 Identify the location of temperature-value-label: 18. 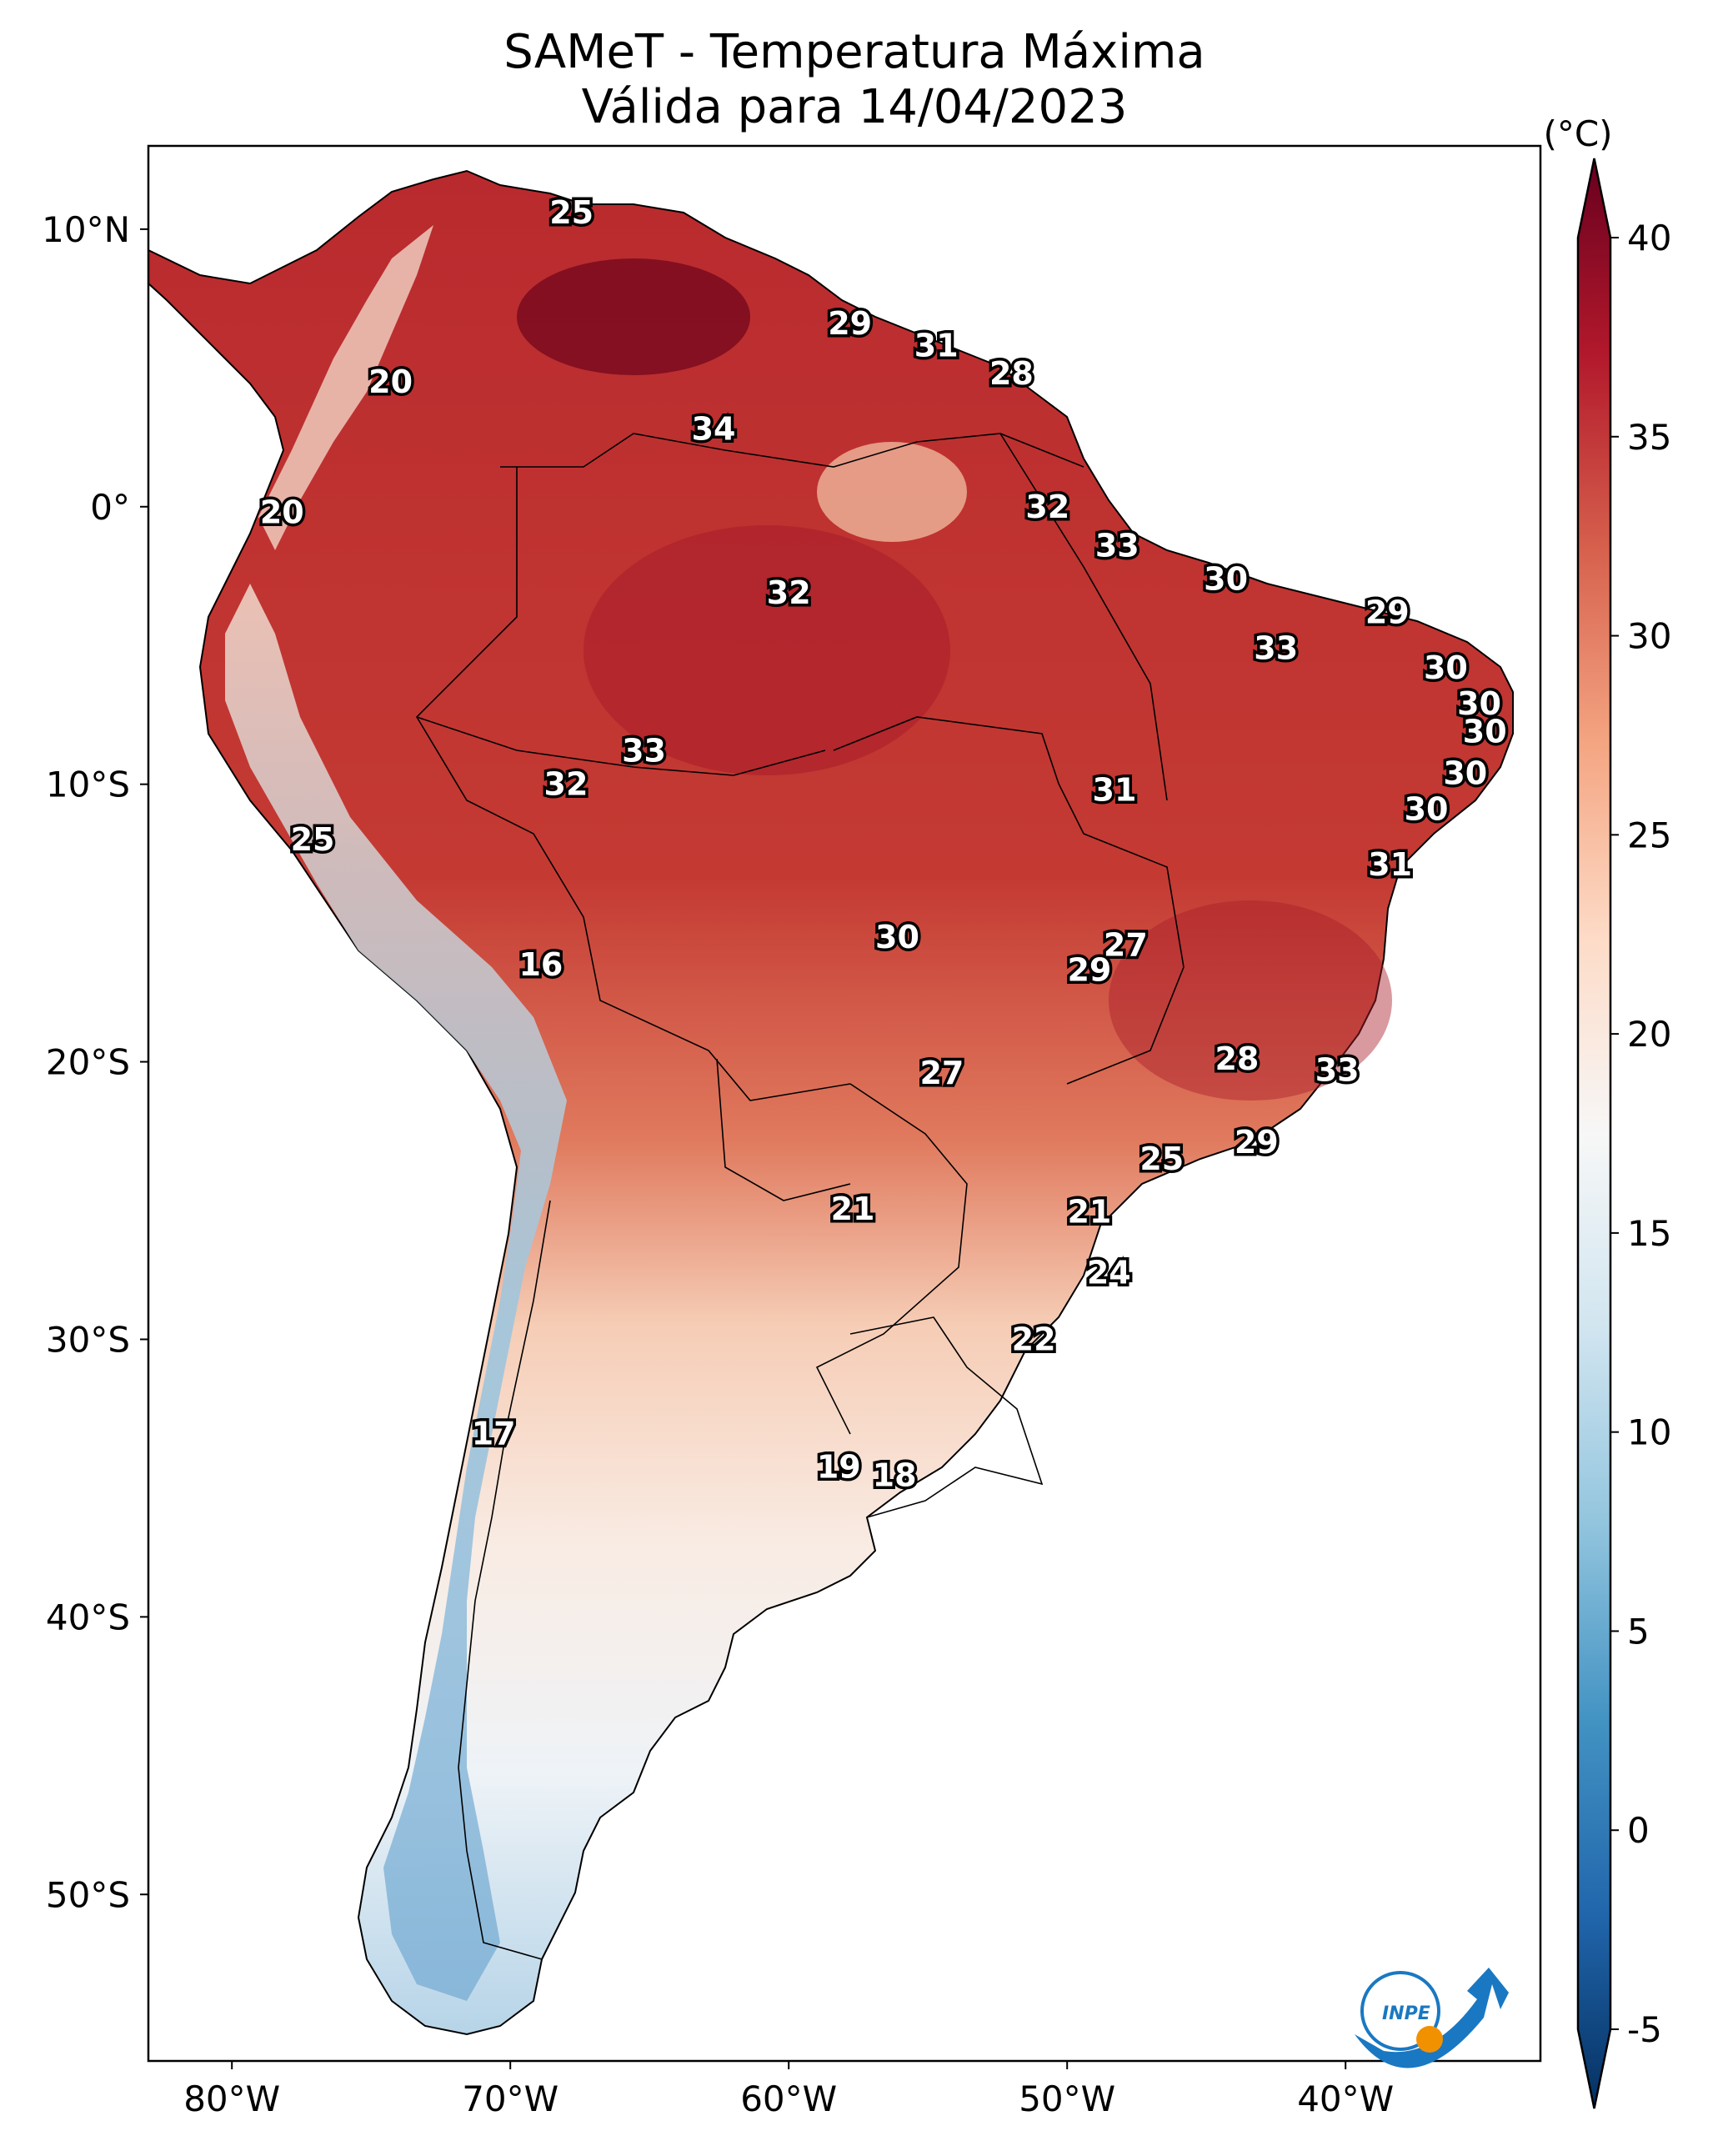
(895, 1475).